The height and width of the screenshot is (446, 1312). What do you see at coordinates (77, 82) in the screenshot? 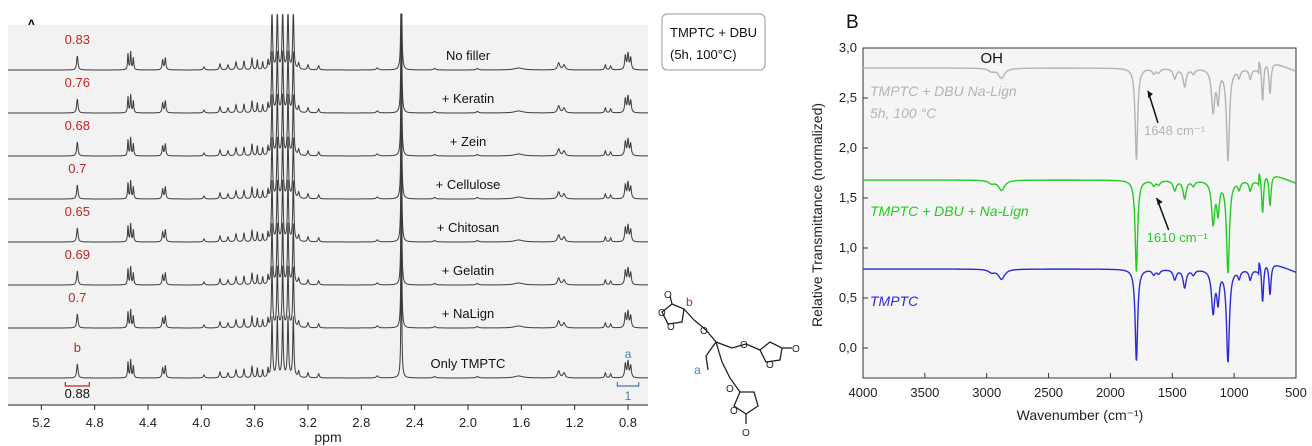
I see `nmr-integral-label: 0.76` at bounding box center [77, 82].